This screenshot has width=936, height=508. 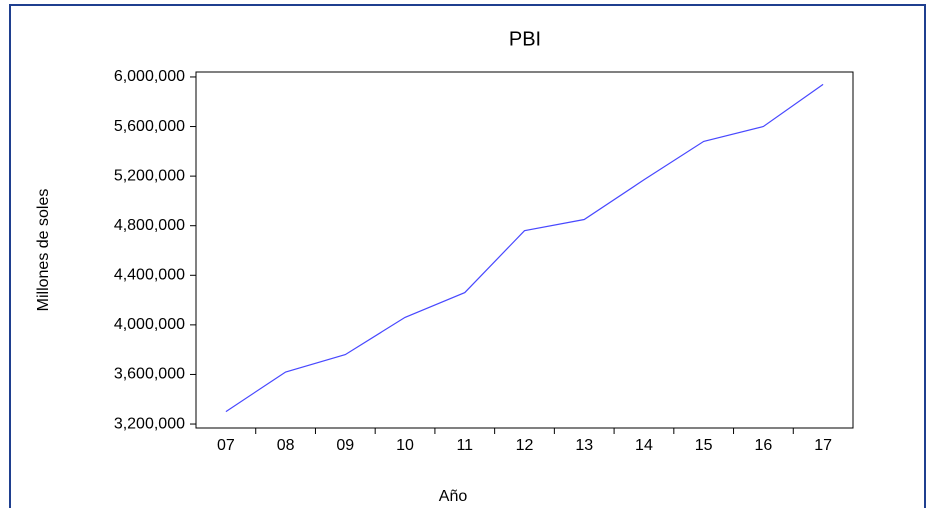 I want to click on x-tick-label: 09, so click(x=345, y=445).